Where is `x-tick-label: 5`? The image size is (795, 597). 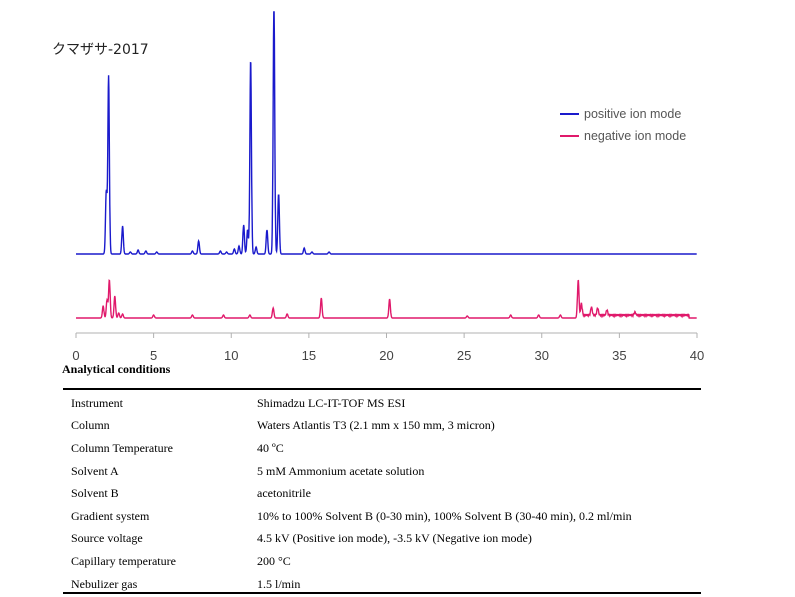
x-tick-label: 5 is located at coordinates (153, 355).